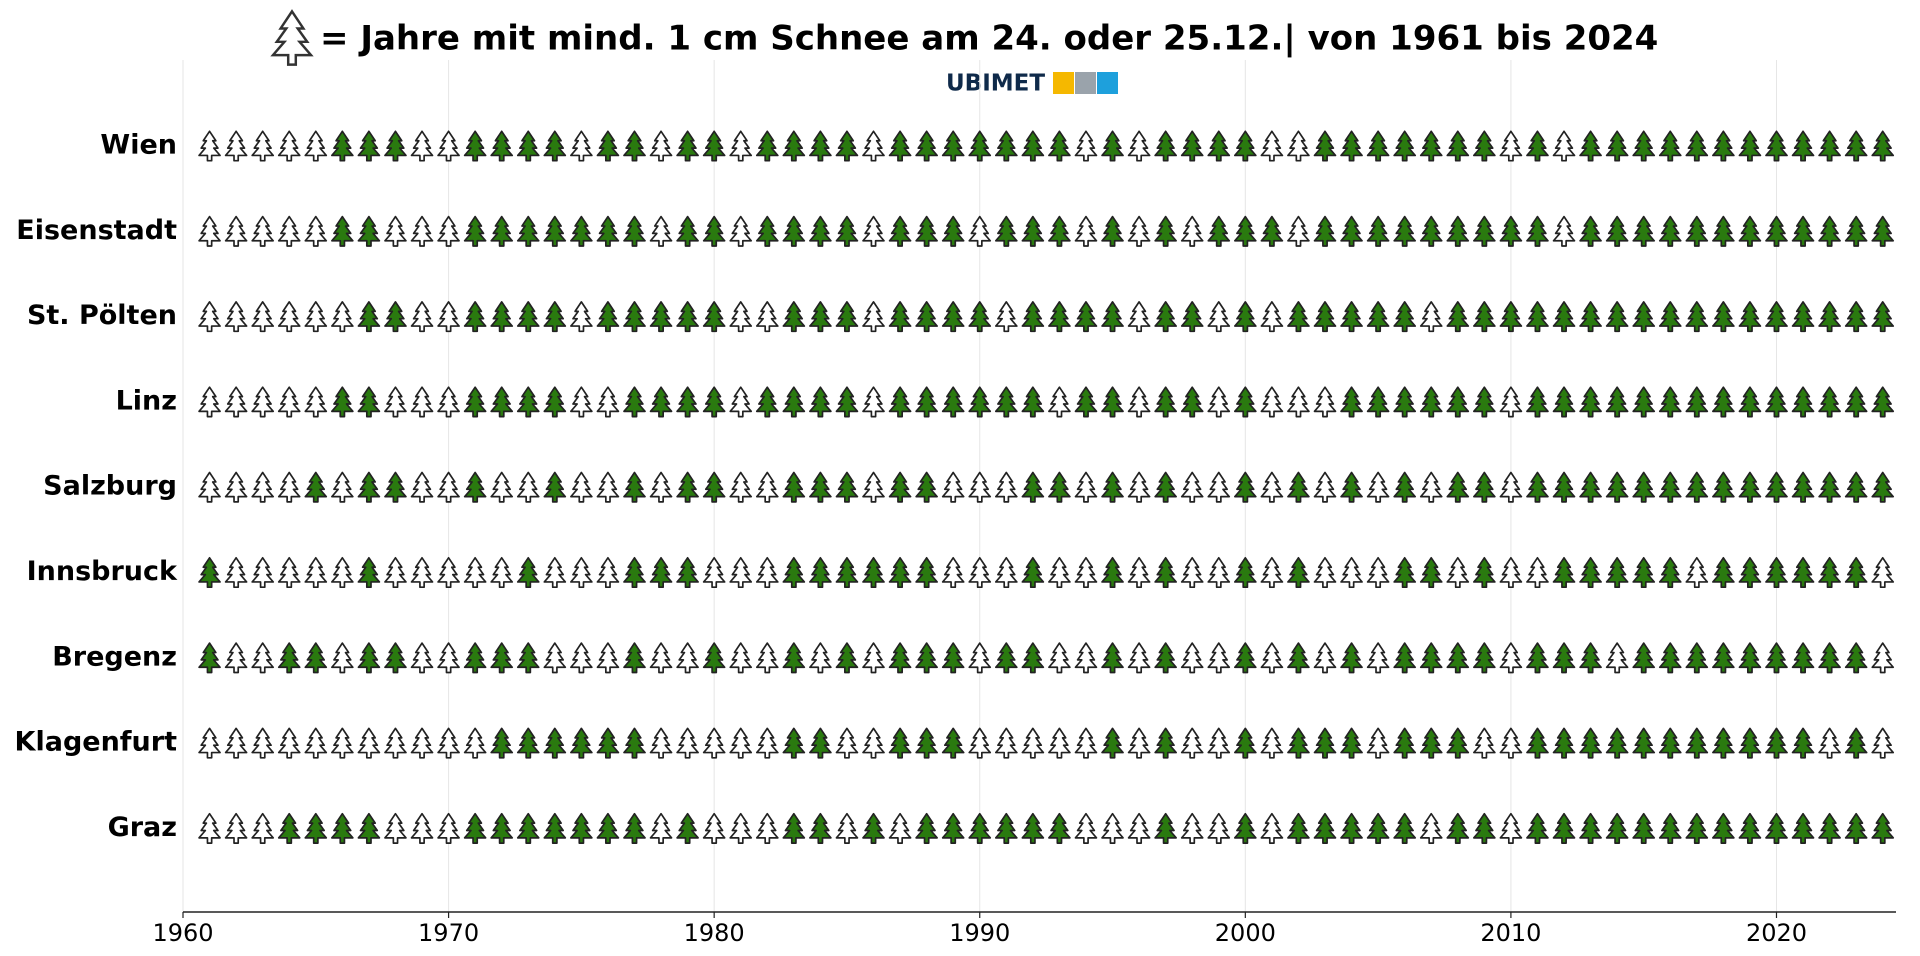 Image resolution: width=1920 pixels, height=956 pixels. What do you see at coordinates (995, 84) in the screenshot?
I see `logo: UBIMET` at bounding box center [995, 84].